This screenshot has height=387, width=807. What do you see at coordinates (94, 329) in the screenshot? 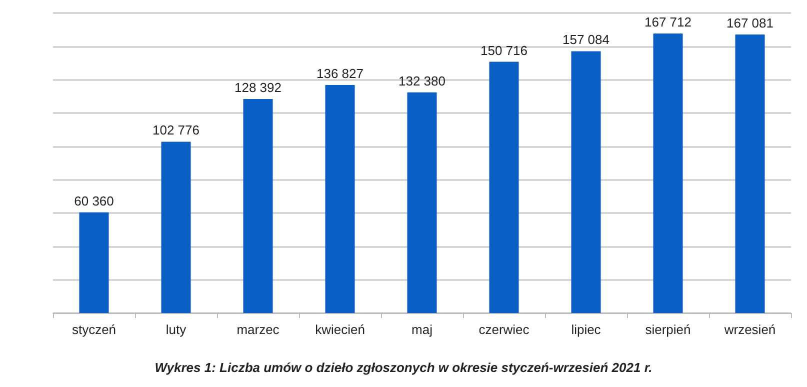
I see `x-tick-label: styczeń` at bounding box center [94, 329].